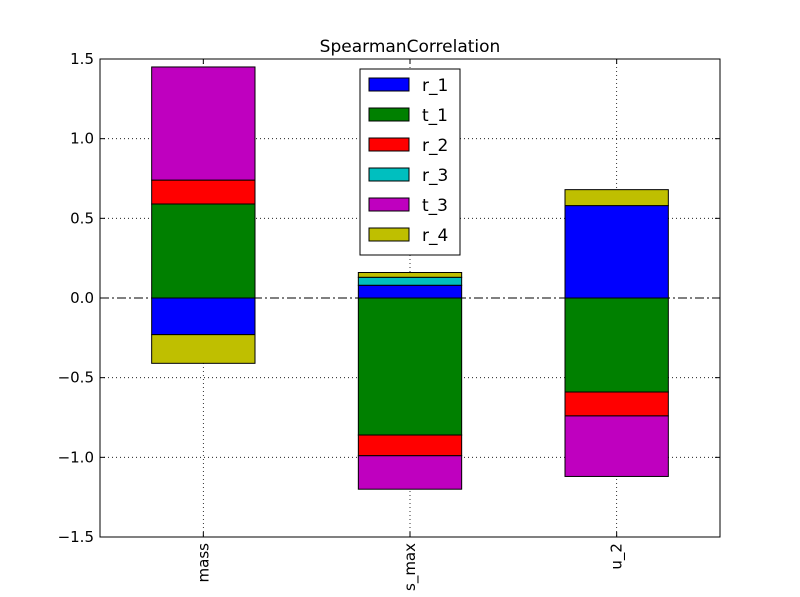 The image size is (800, 597). What do you see at coordinates (203, 123) in the screenshot?
I see `bar-segment-t_3-mass` at bounding box center [203, 123].